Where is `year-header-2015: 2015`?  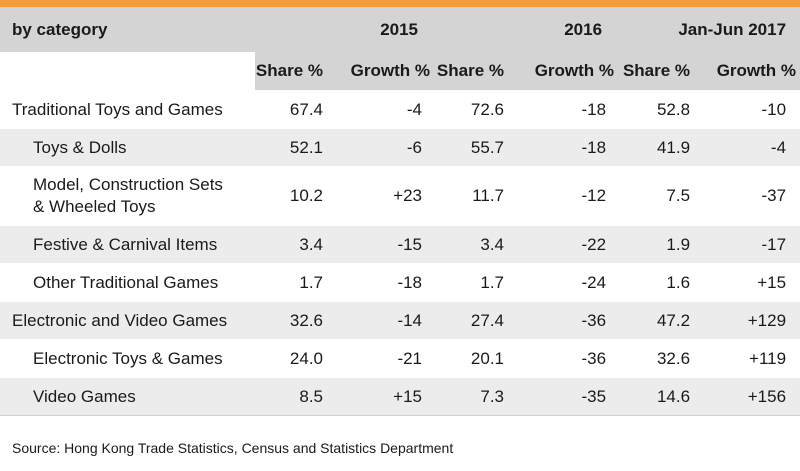
year-header-2015: 2015 is located at coordinates (346, 29).